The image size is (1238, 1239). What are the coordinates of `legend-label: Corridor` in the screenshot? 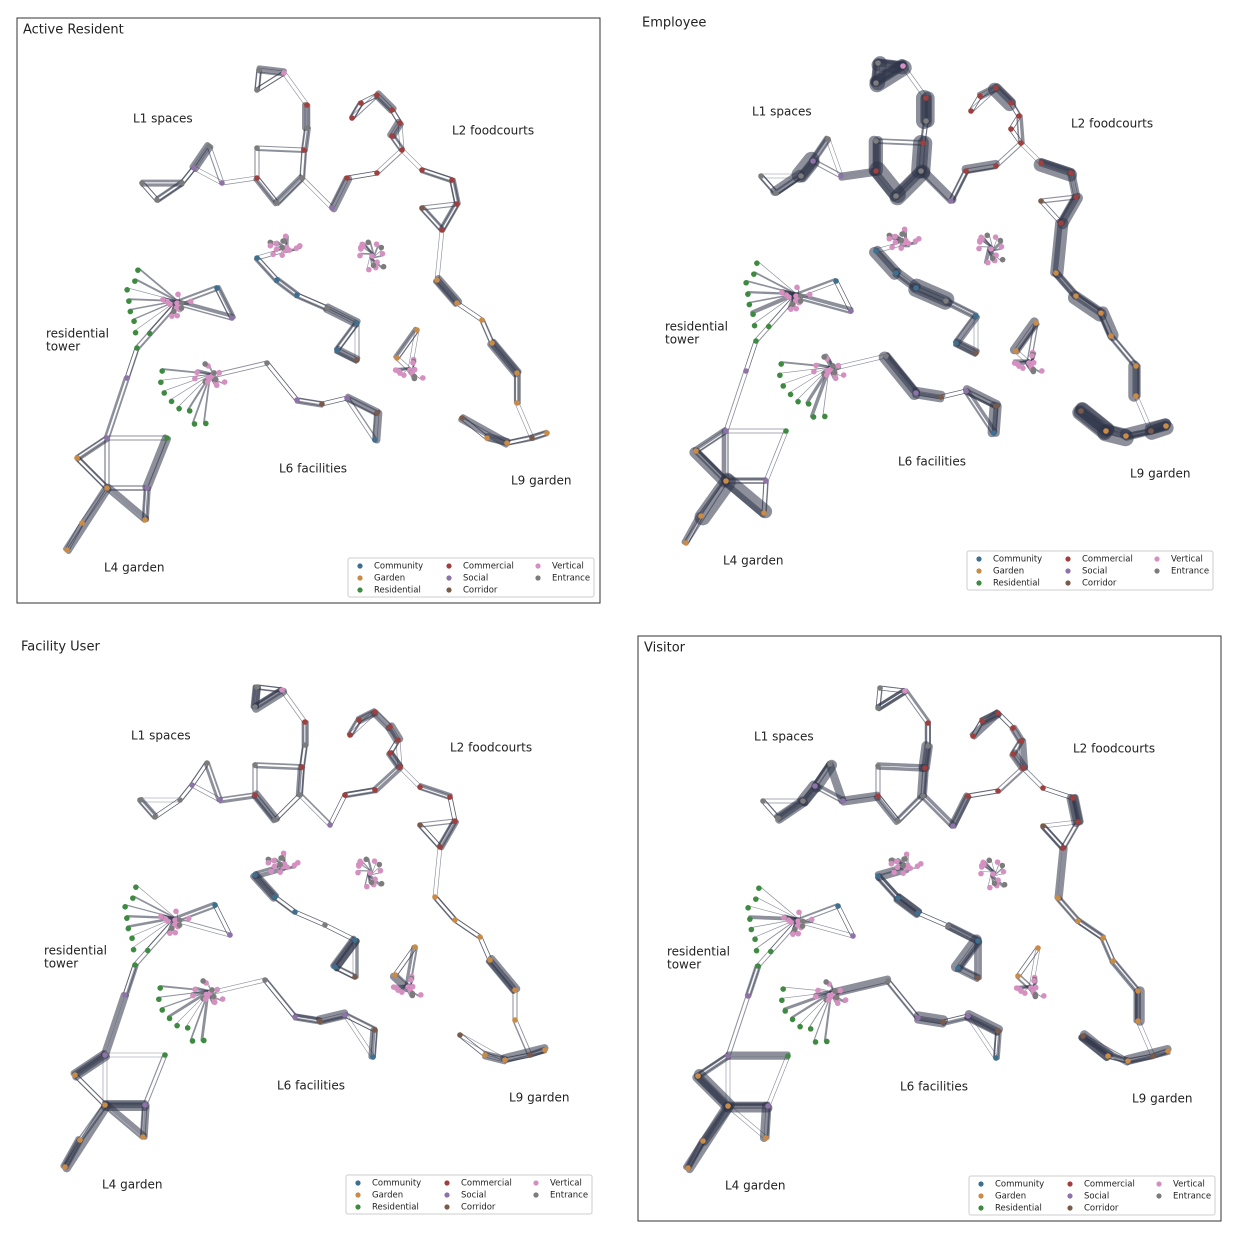 It's located at (478, 1208).